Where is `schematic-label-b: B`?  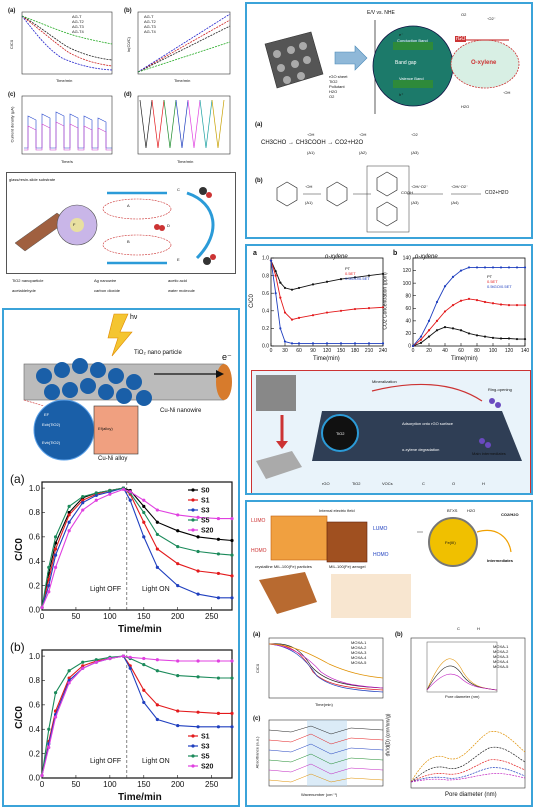
schematic-label-b: B is located at coordinates (128, 241).